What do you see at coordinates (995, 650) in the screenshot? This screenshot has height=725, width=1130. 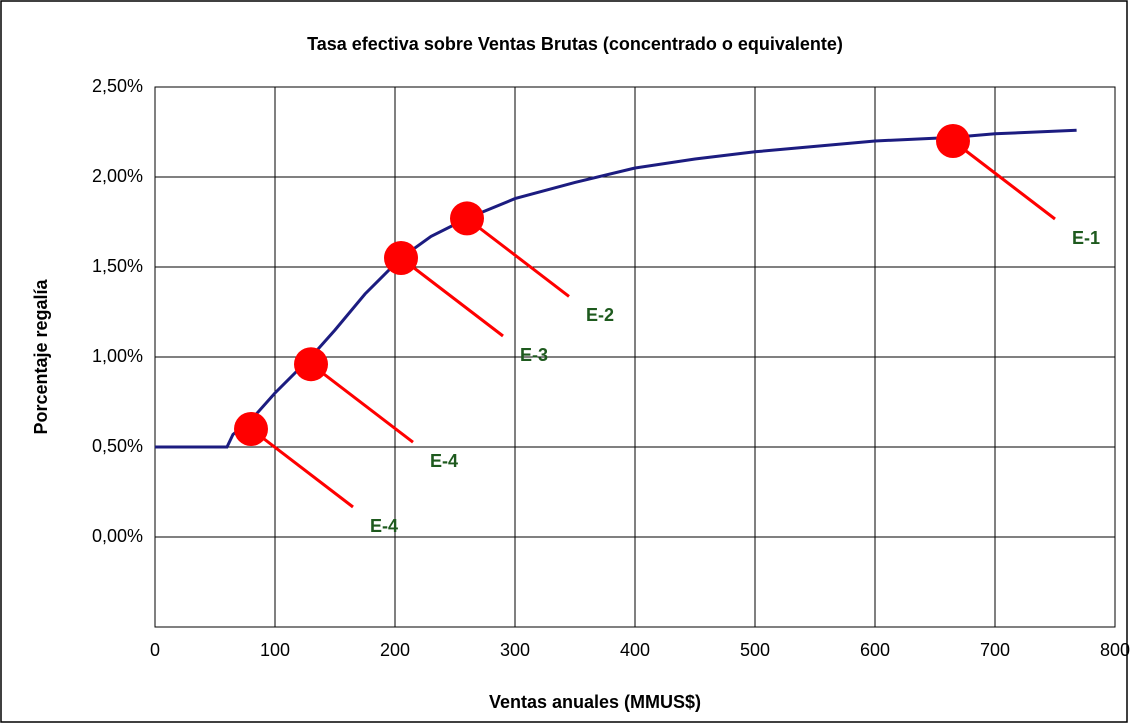 I see `x-tick-label: 700` at bounding box center [995, 650].